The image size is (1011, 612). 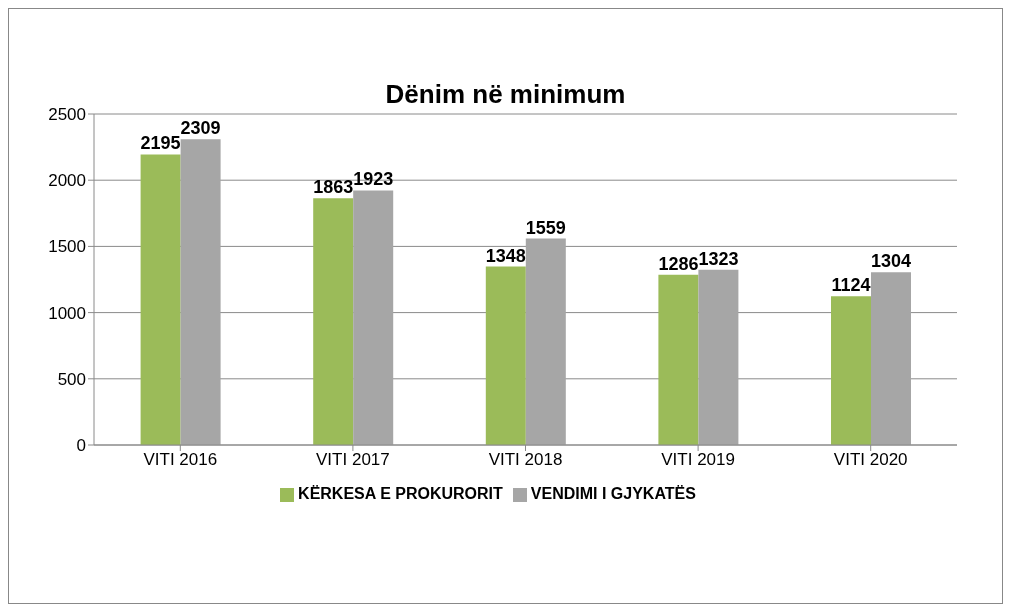 What do you see at coordinates (200, 128) in the screenshot?
I see `data-label: 2309` at bounding box center [200, 128].